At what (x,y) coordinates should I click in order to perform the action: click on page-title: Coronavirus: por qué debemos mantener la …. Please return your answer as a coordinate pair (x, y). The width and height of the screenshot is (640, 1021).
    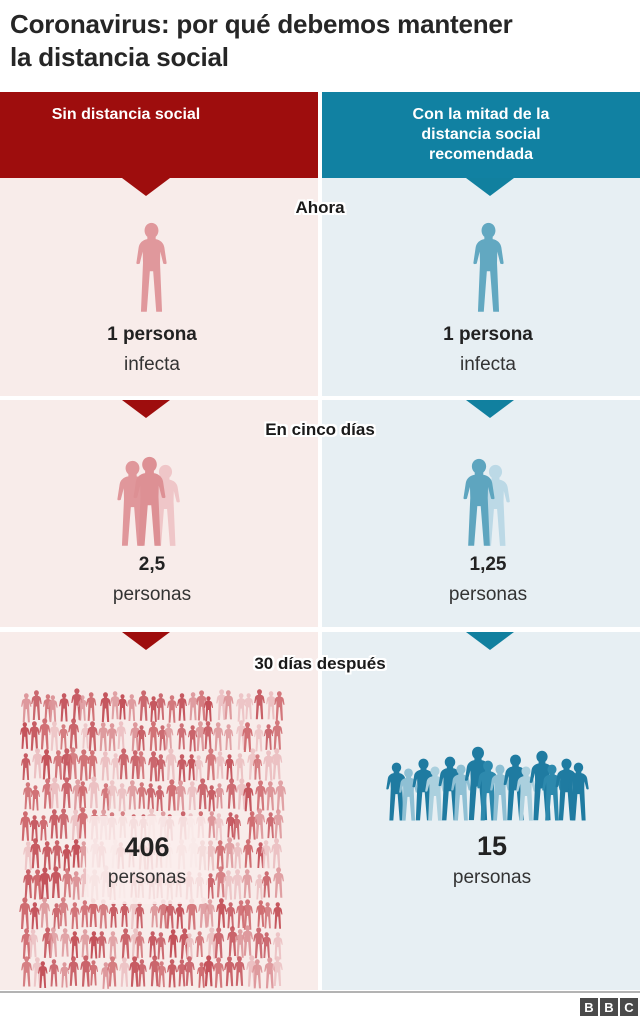
    Looking at the image, I should click on (261, 41).